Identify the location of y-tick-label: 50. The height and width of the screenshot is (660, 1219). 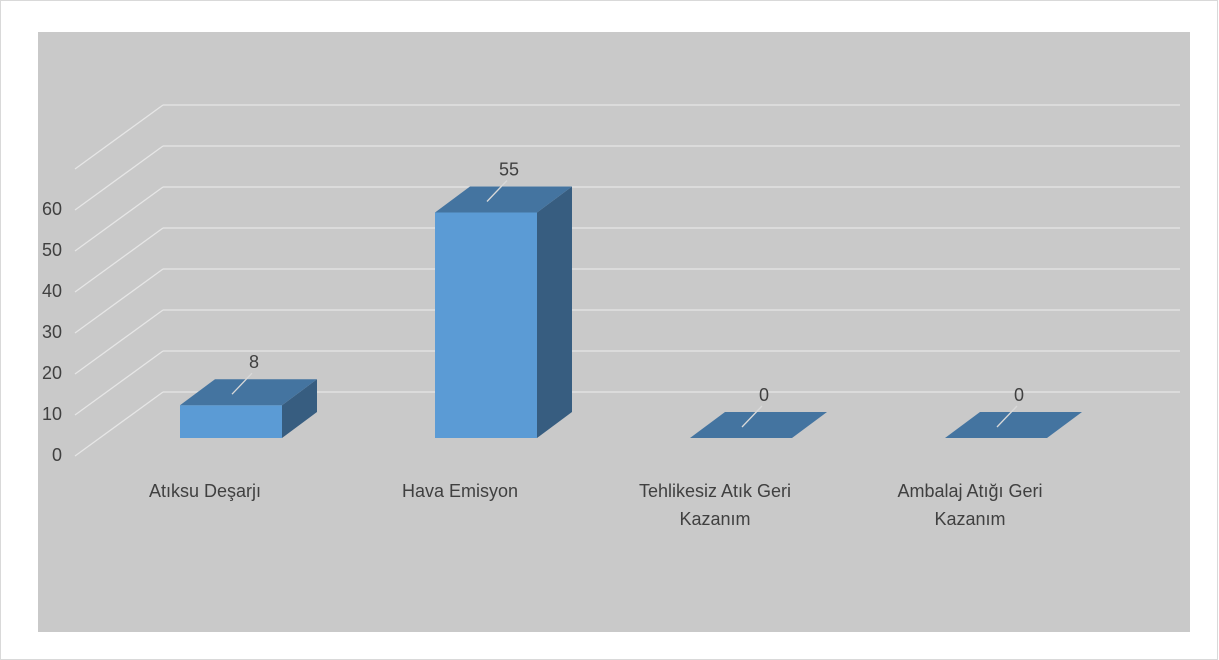
(52, 250).